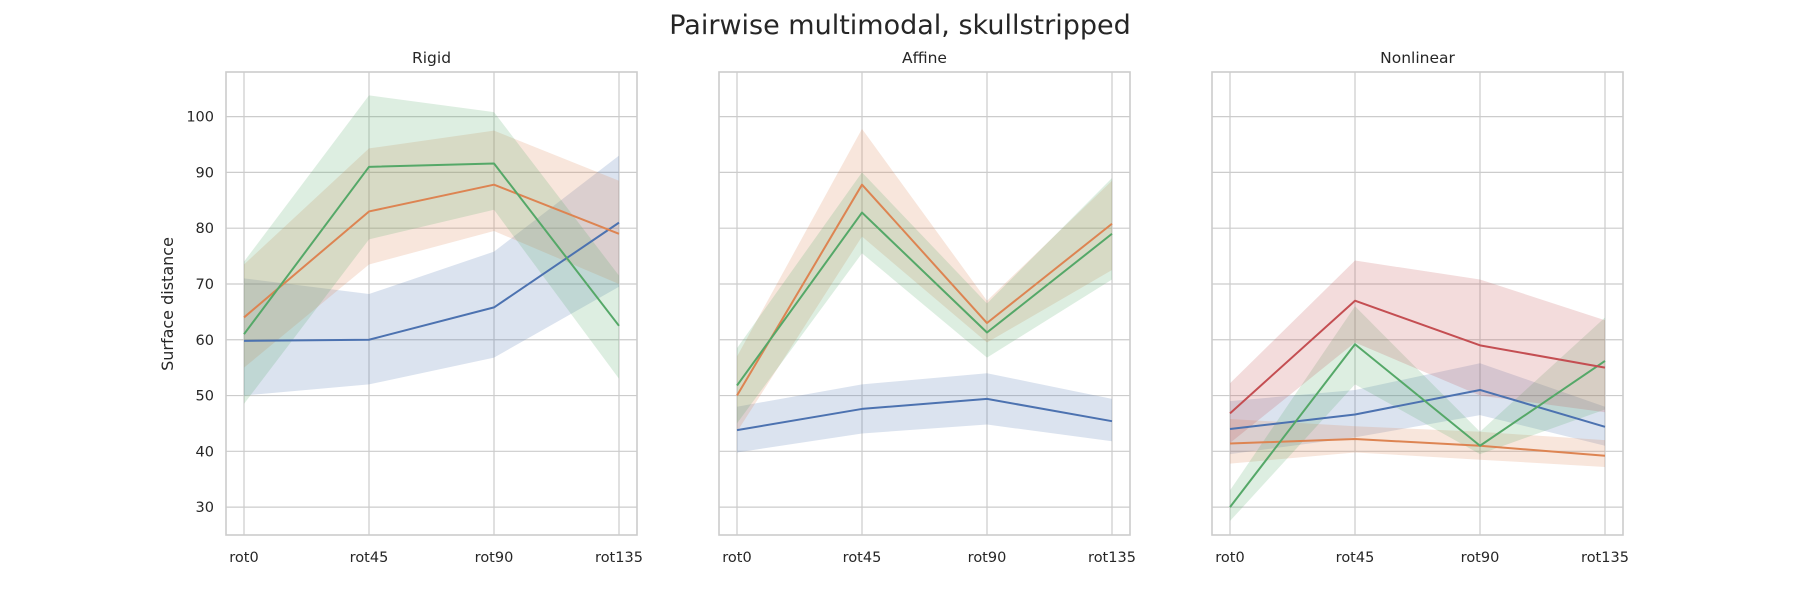 This screenshot has width=1800, height=600. Describe the element at coordinates (205, 508) in the screenshot. I see `y-tick-label: 30` at that location.